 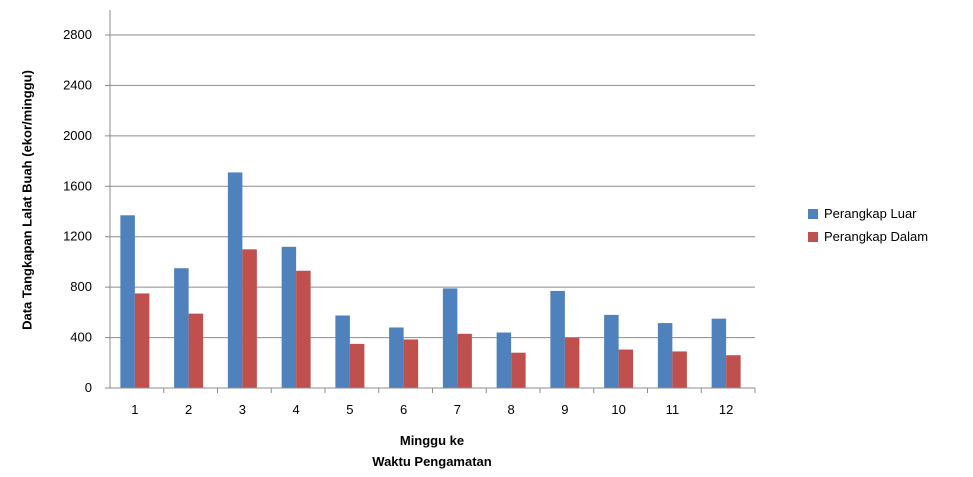 I want to click on x-tick-label: 4, so click(x=296, y=409).